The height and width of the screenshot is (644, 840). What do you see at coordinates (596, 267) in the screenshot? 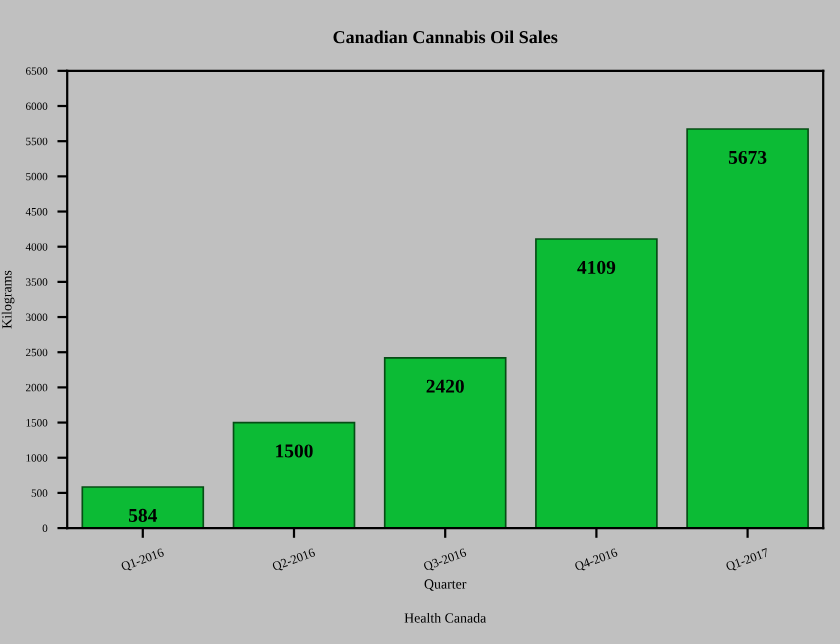
I see `data-label: 4109` at bounding box center [596, 267].